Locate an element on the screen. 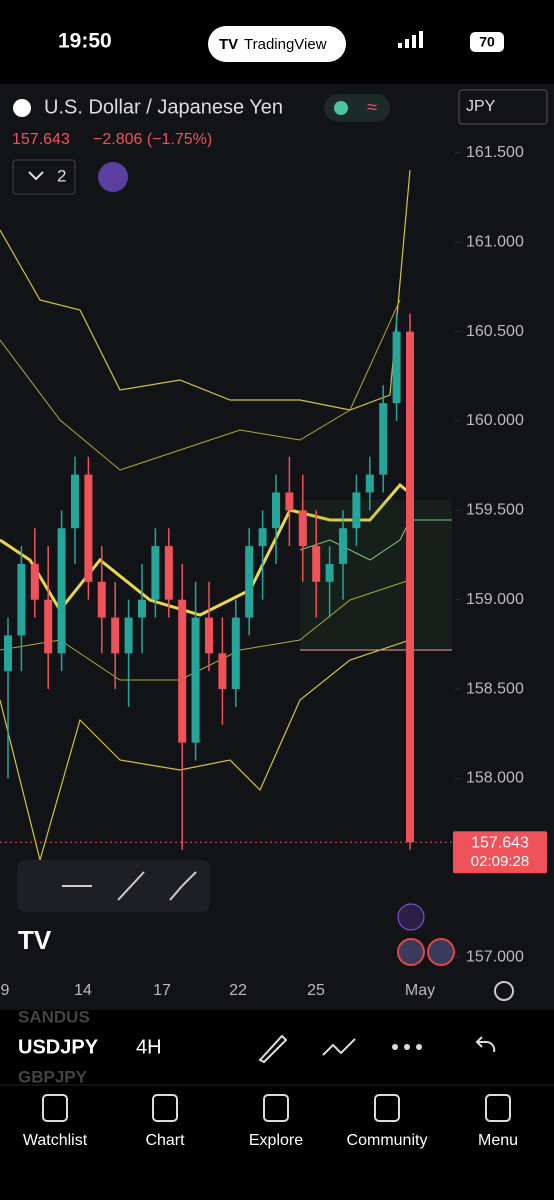  moving-average is located at coordinates (206, 549).